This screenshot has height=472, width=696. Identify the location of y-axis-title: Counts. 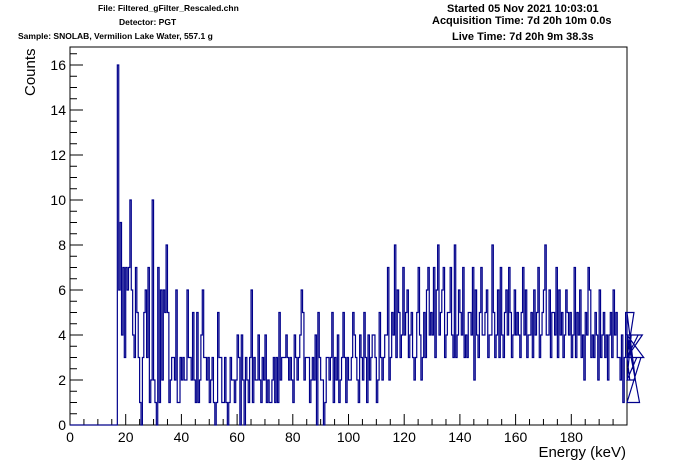
(30, 72).